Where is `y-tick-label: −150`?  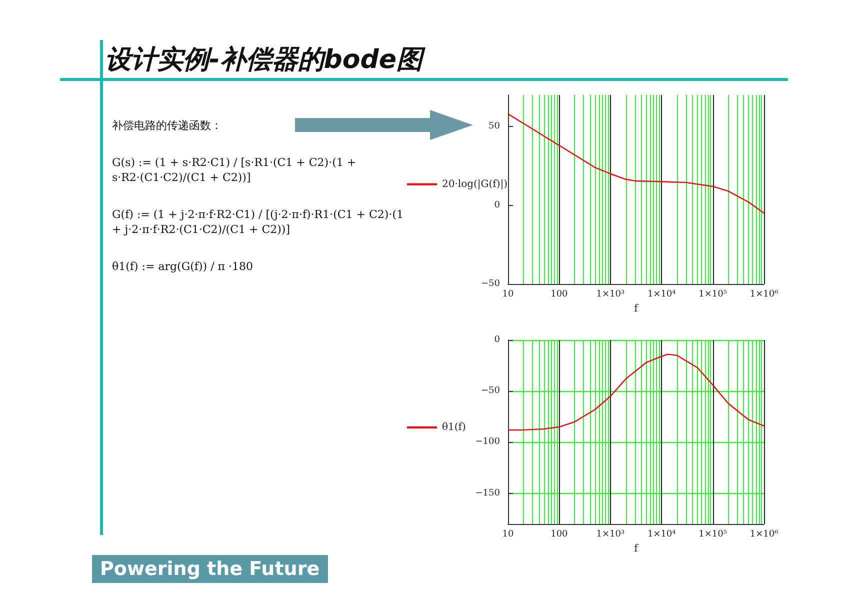 y-tick-label: −150 is located at coordinates (487, 493).